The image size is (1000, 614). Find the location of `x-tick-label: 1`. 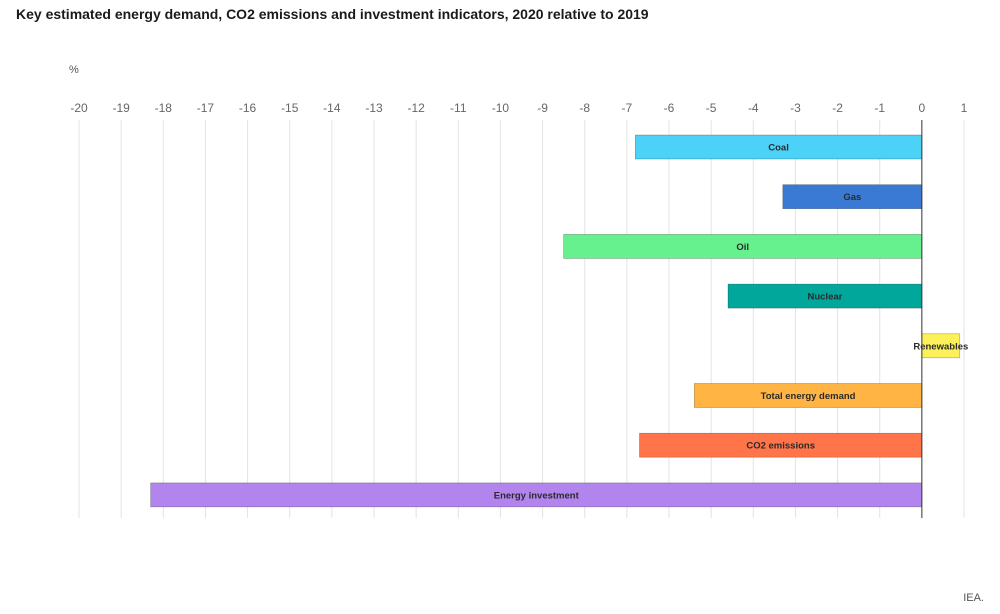

x-tick-label: 1 is located at coordinates (964, 108).